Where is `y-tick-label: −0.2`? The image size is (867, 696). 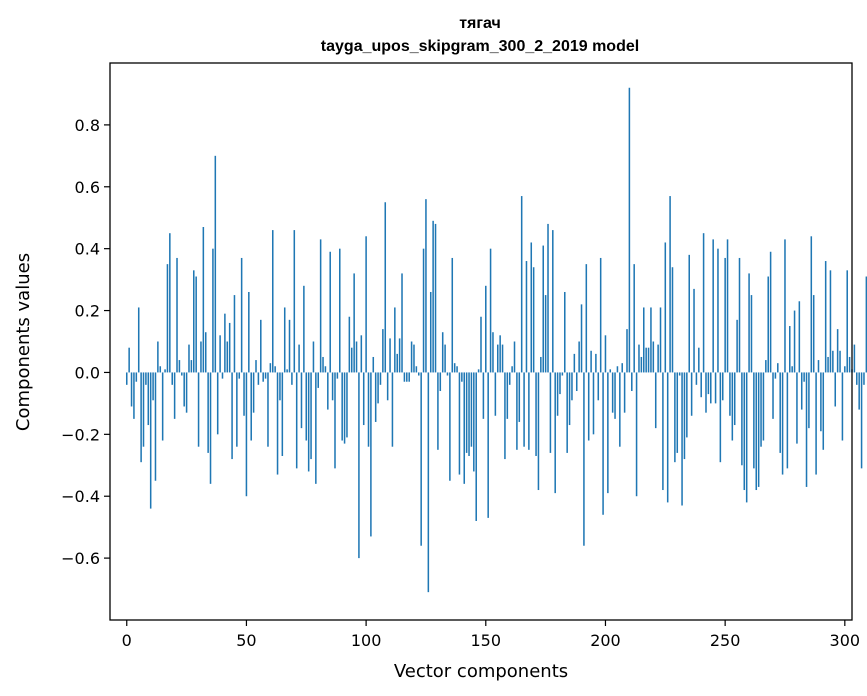 y-tick-label: −0.2 is located at coordinates (80, 434).